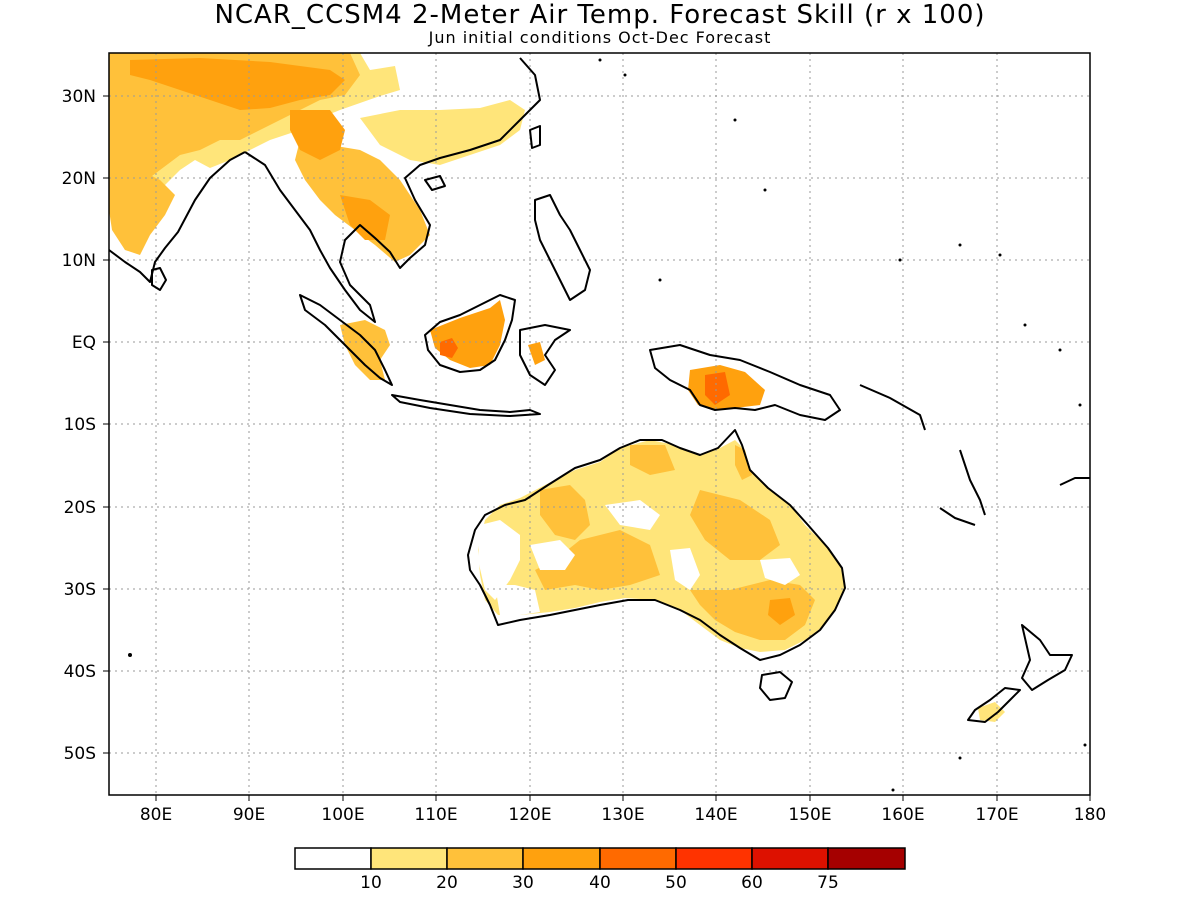  I want to click on lat-tick-label: 50S, so click(80, 754).